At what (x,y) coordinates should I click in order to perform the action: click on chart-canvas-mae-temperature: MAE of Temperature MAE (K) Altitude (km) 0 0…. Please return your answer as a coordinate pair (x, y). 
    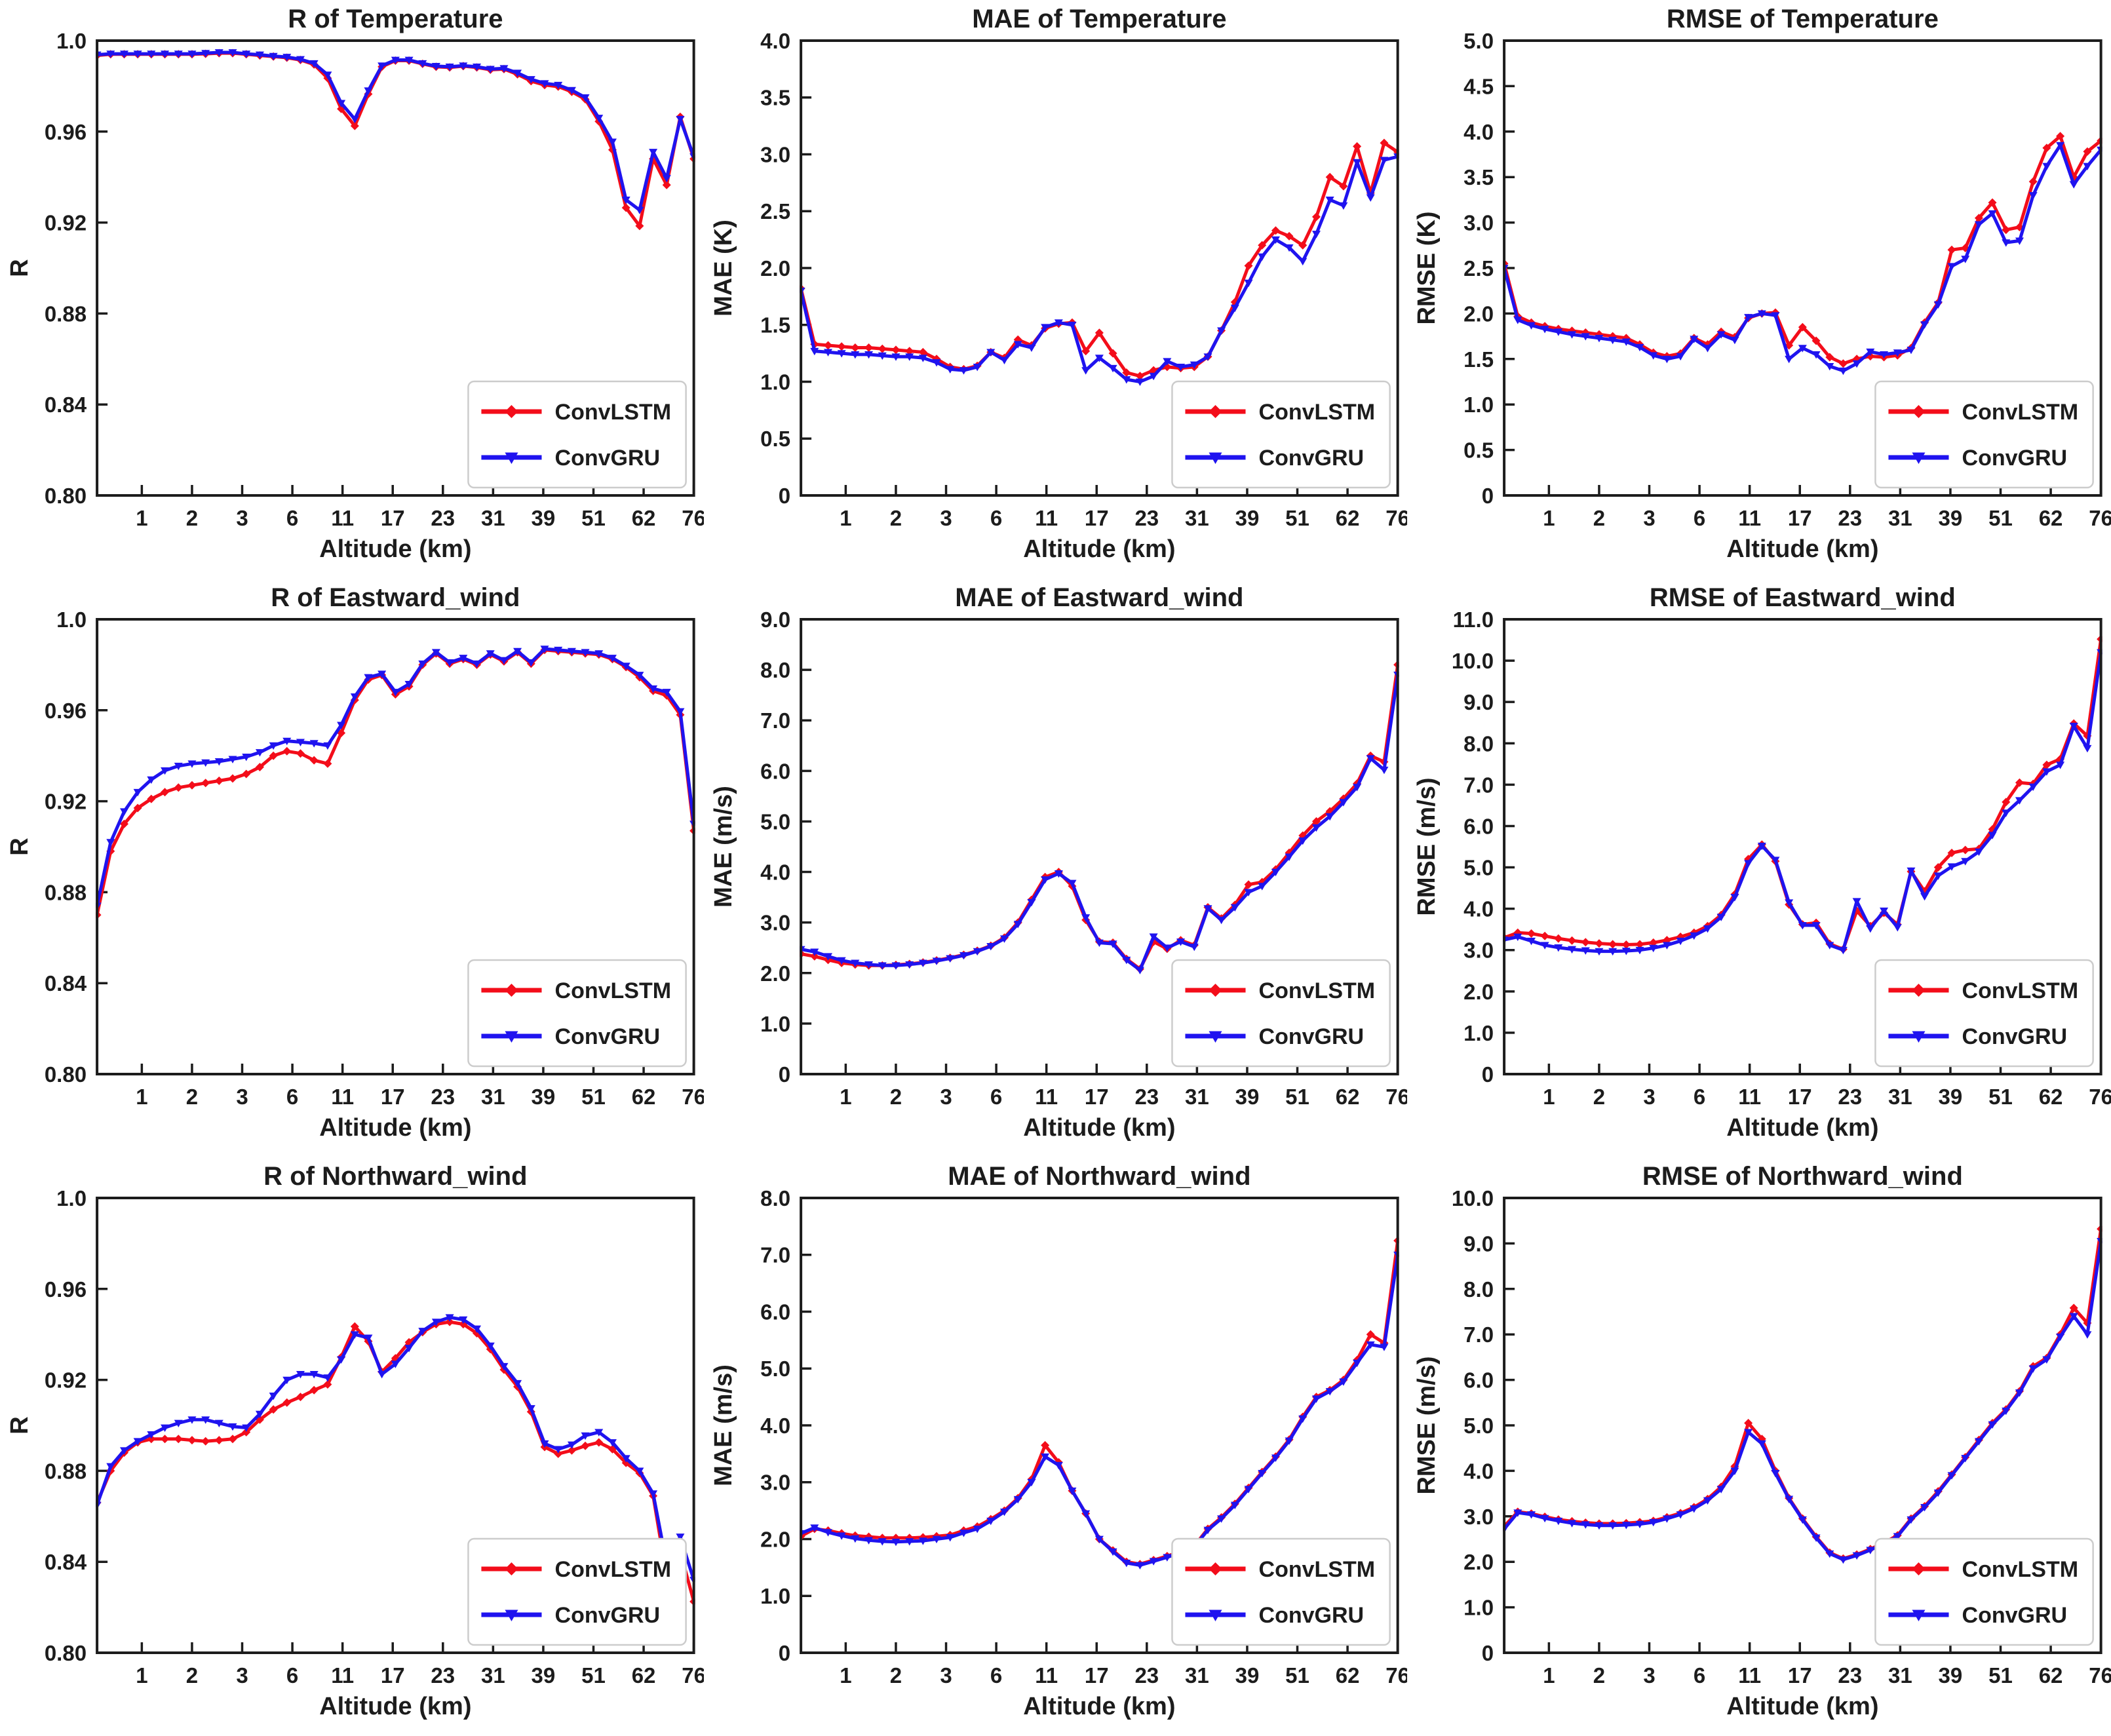
    Looking at the image, I should click on (1059, 284).